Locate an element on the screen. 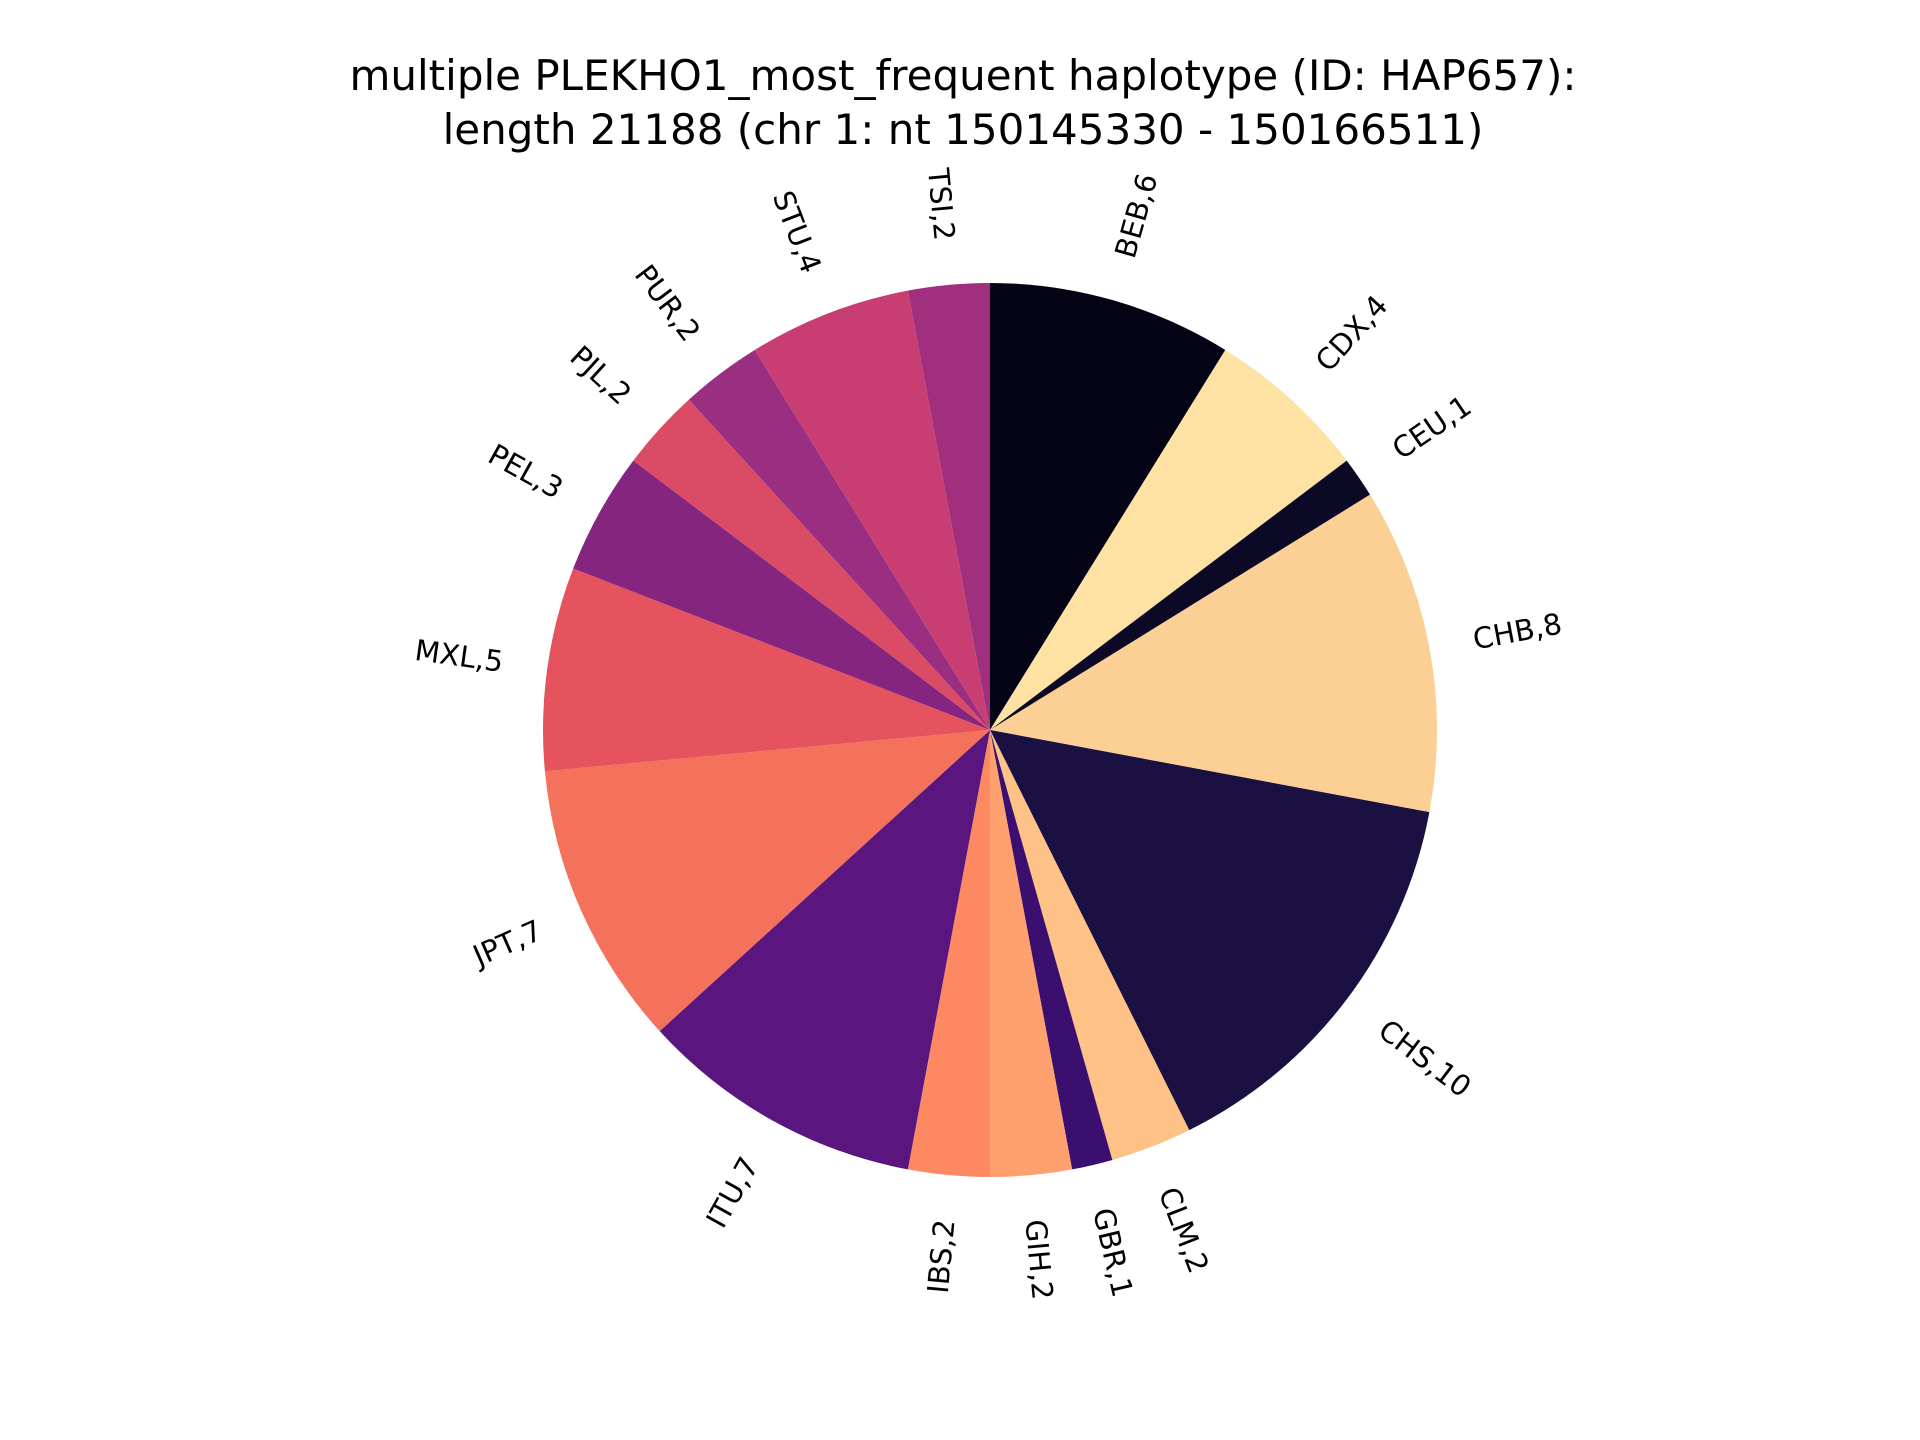 This screenshot has height=1440, width=1920. pie-slice-cdx is located at coordinates (1168, 539).